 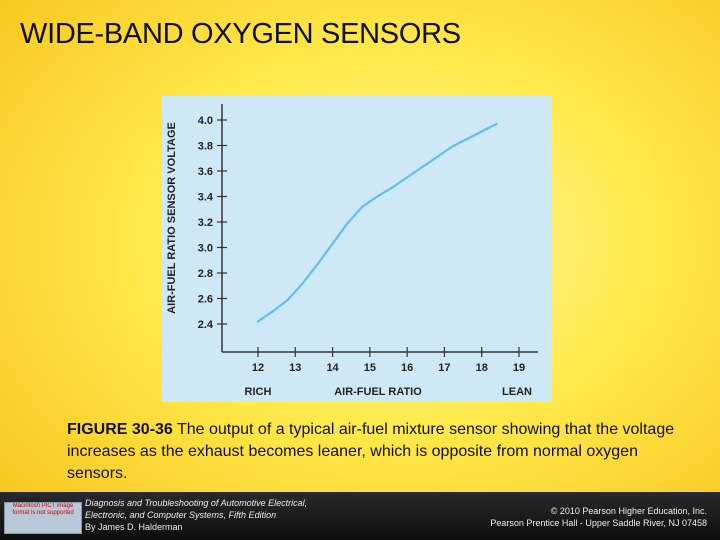 What do you see at coordinates (206, 325) in the screenshot?
I see `y-tick-label: 2.4` at bounding box center [206, 325].